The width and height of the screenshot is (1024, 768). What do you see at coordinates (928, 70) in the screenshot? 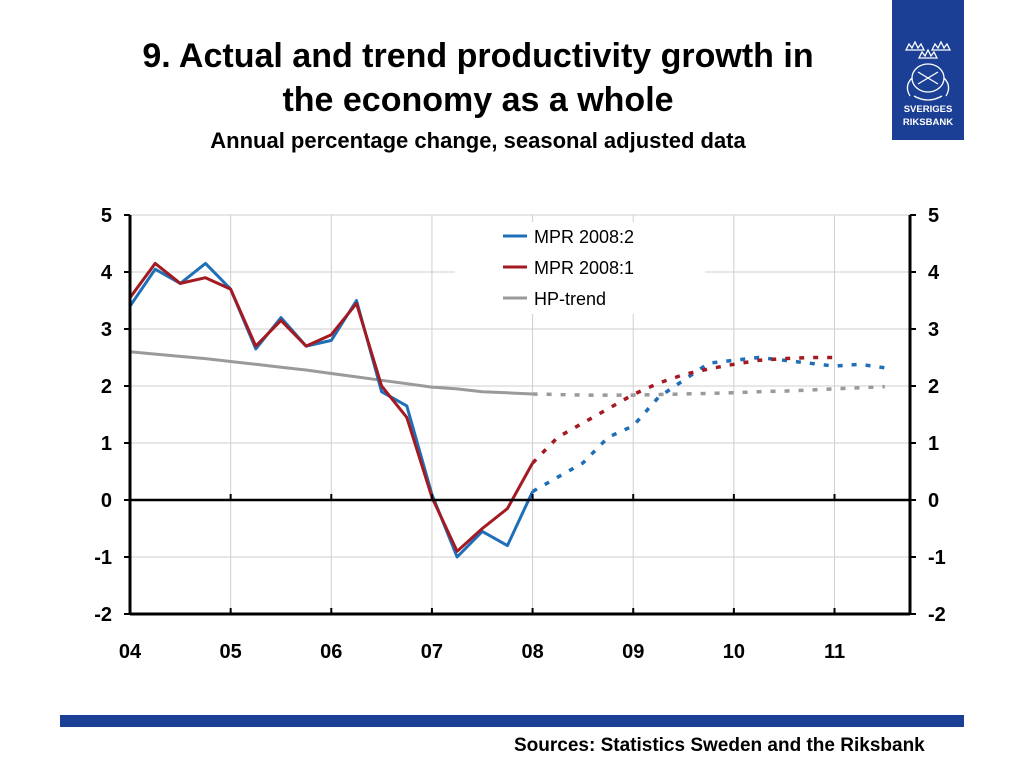
I see `riksbank-logo: SVERIGES RIKSBANK` at bounding box center [928, 70].